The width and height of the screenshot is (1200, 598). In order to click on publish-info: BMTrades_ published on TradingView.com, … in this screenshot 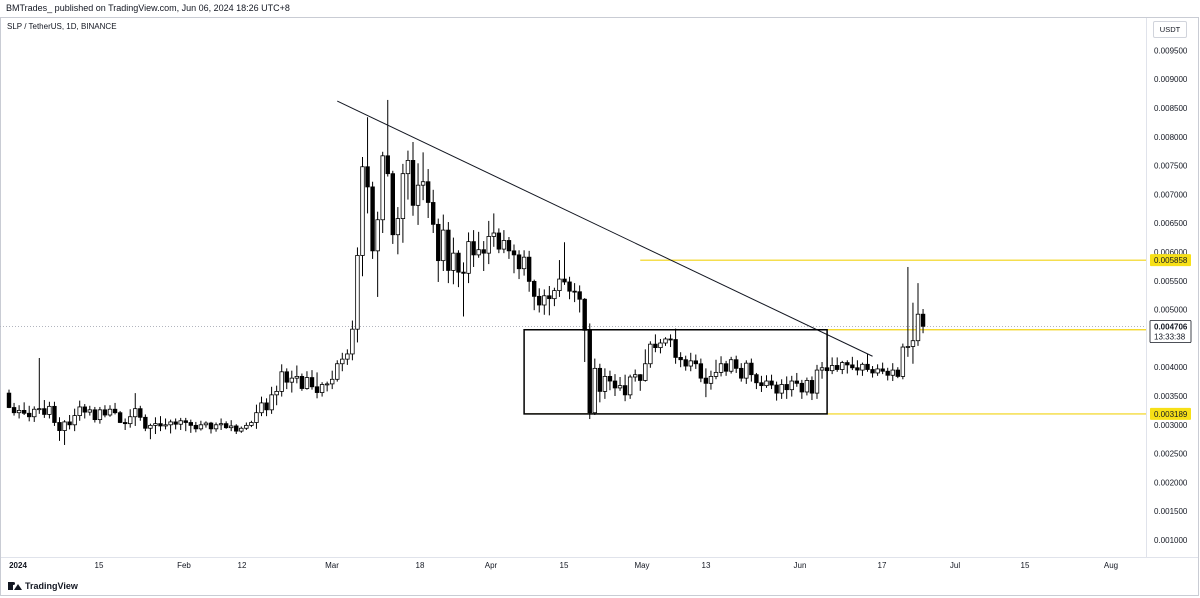, I will do `click(148, 8)`.